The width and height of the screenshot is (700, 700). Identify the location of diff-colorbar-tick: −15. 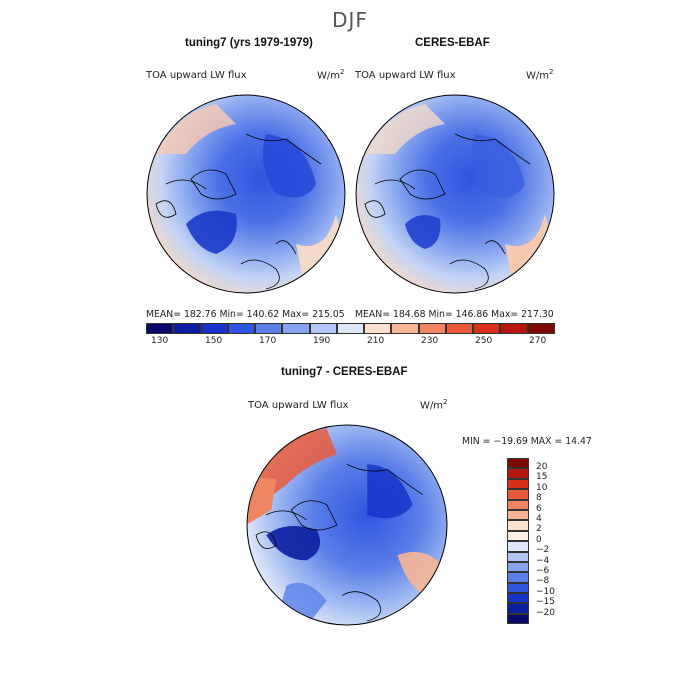
(545, 602).